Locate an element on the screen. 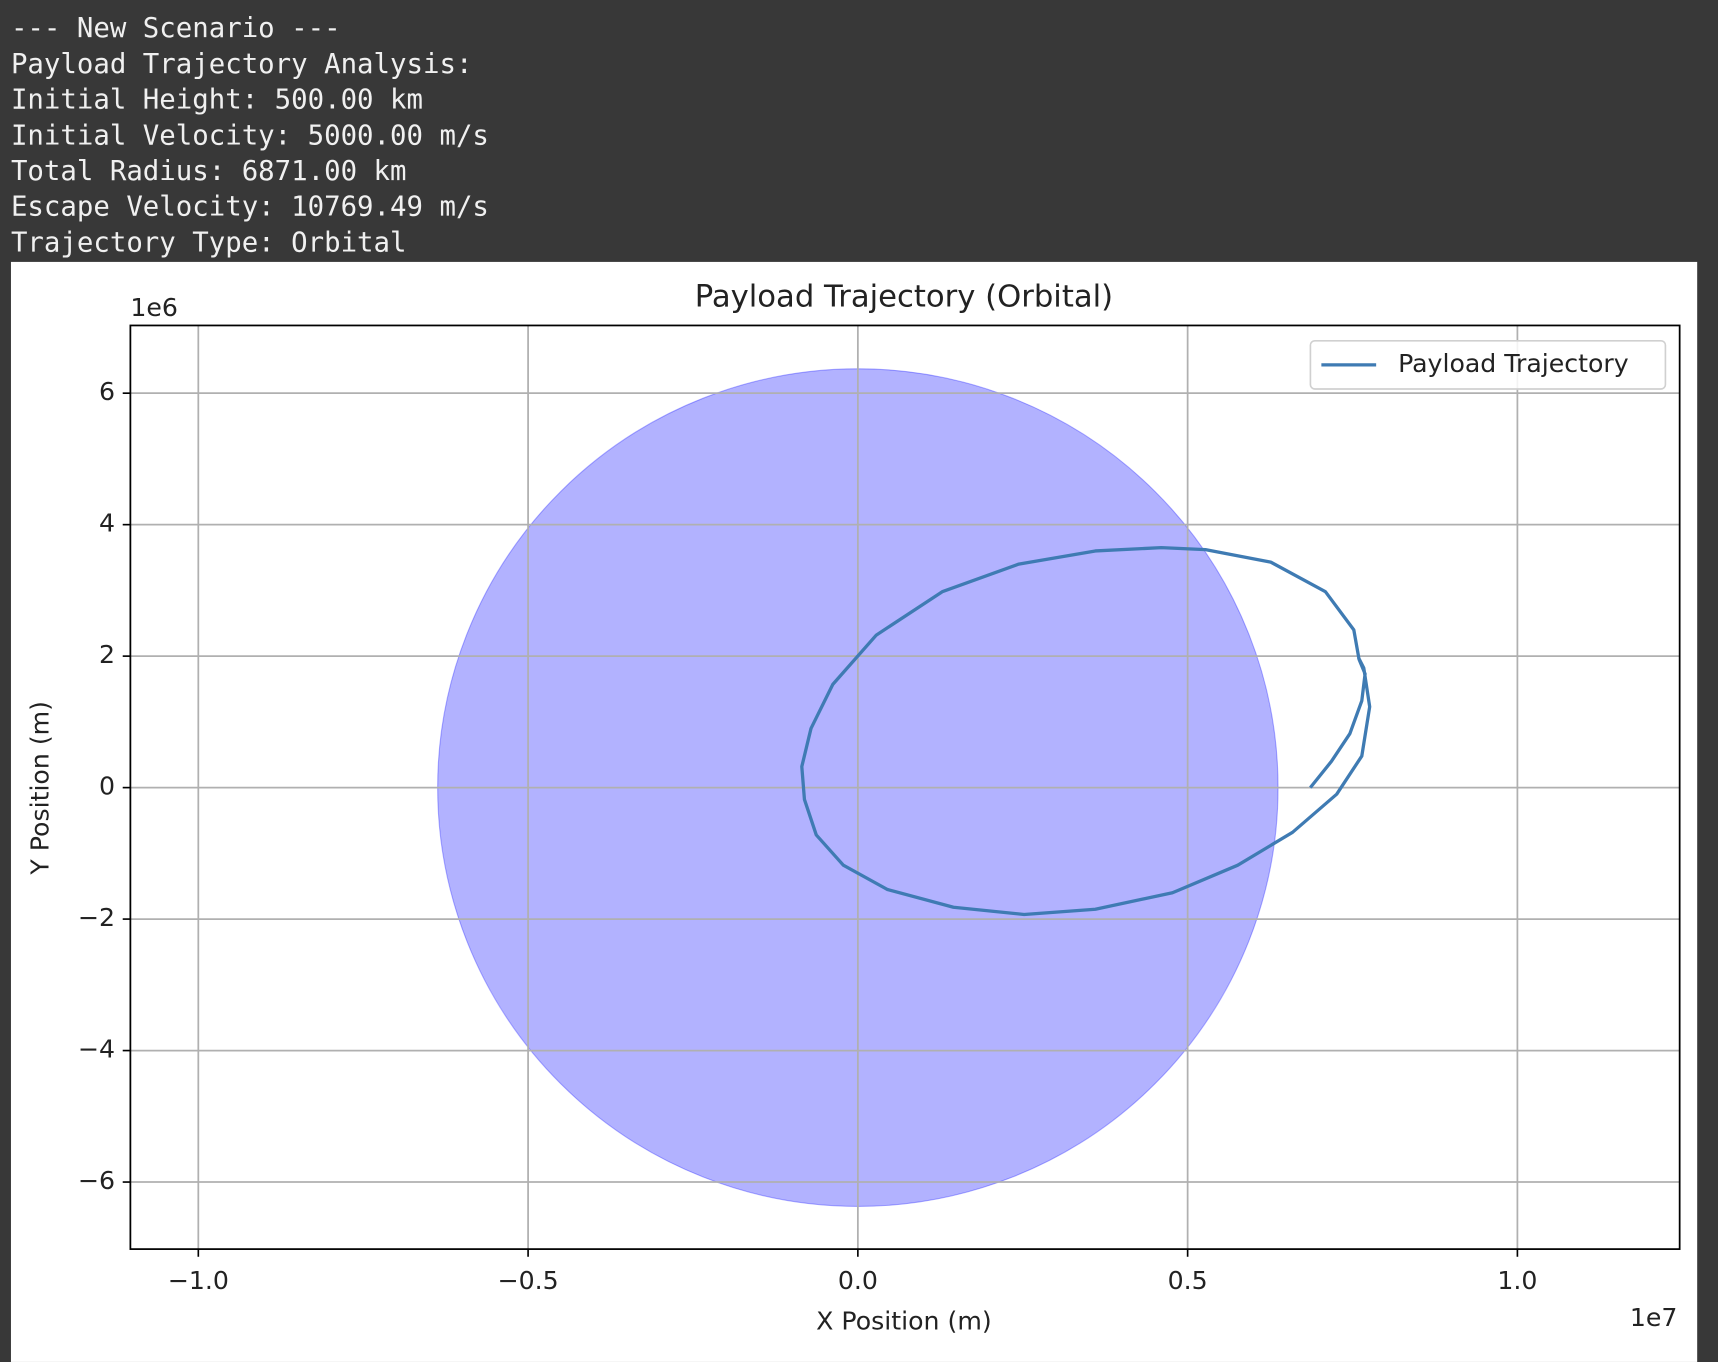 The image size is (1718, 1362). console-line: Trajectory Type: Orbital is located at coordinates (209, 242).